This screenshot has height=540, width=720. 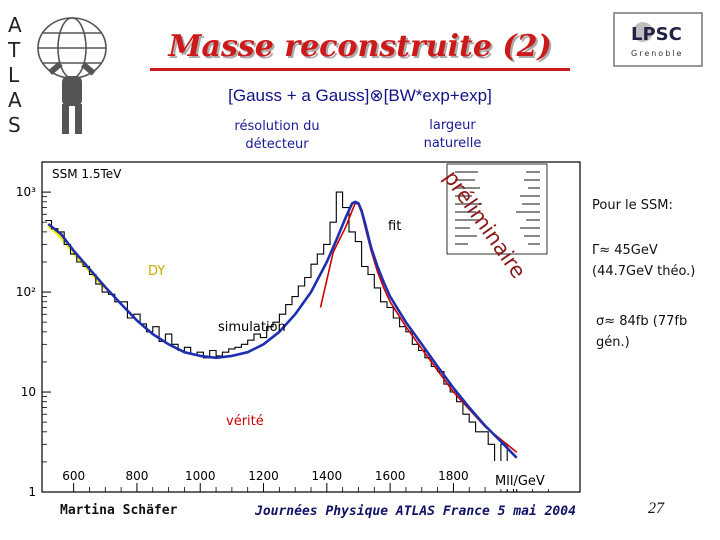 I want to click on x-tick-label: 600, so click(x=73, y=476).